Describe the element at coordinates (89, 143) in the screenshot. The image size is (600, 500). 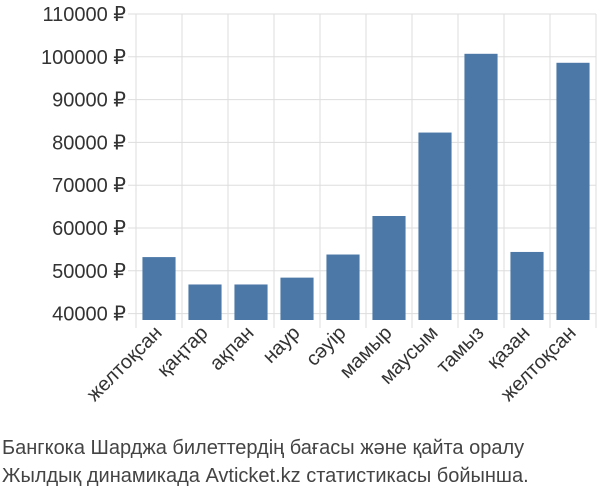
I see `y-tick-label: 80000 ₽` at that location.